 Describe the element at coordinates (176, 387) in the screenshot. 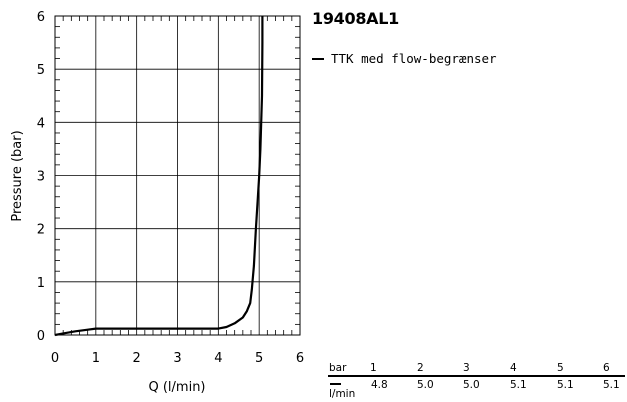

I see `x-axis-label: Q (l/min)` at that location.